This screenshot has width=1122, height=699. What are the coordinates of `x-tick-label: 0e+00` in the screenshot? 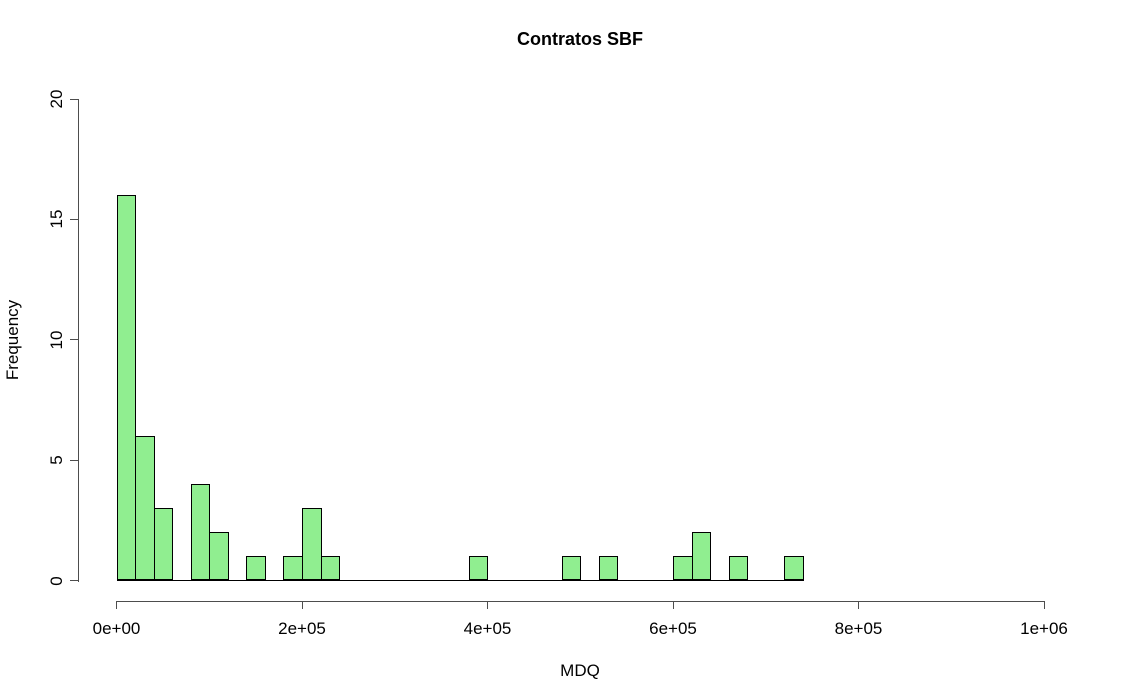 It's located at (116, 628).